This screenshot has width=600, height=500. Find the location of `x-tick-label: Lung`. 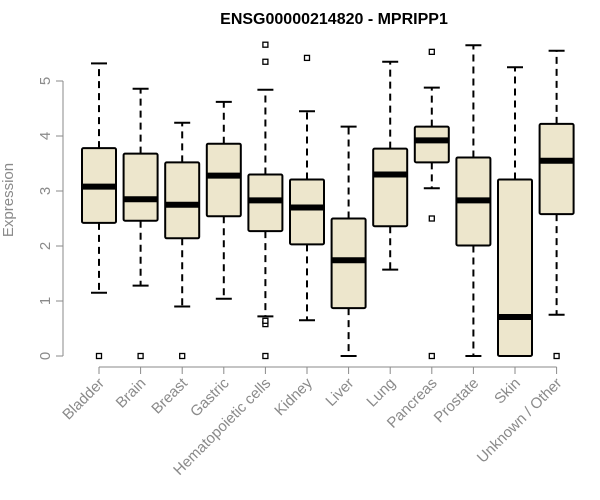

x-tick-label: Lung is located at coordinates (381, 393).